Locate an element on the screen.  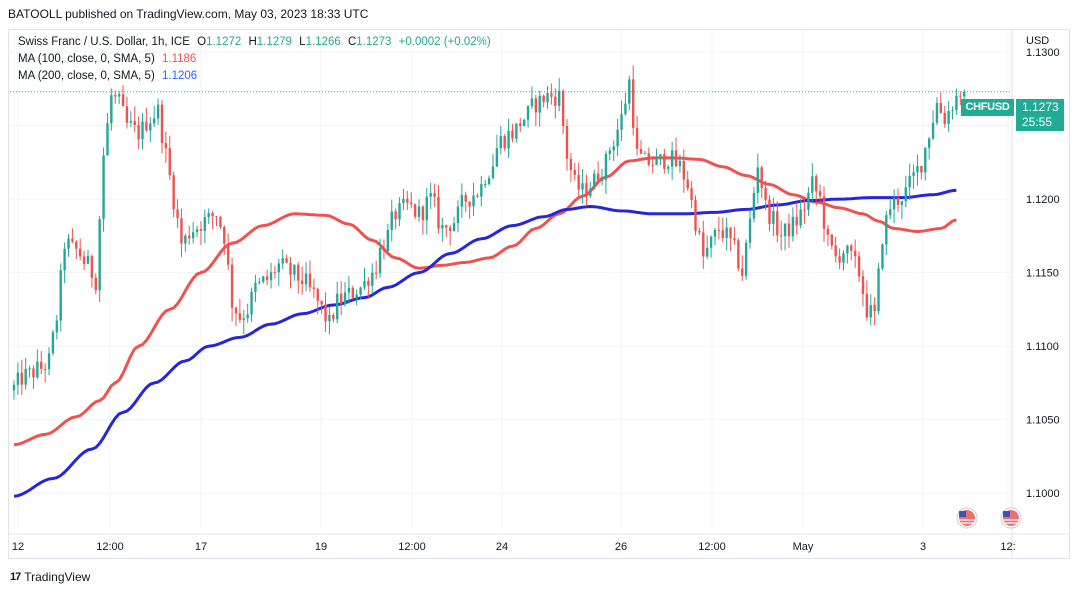
y-axis-tick-label: 1.1150 is located at coordinates (1042, 274).